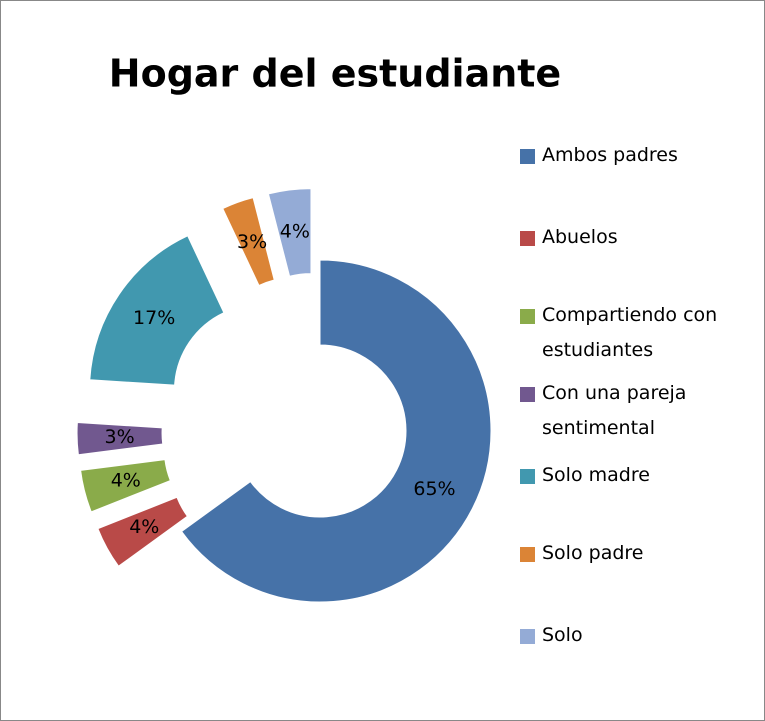 This screenshot has height=721, width=765. I want to click on legend-item: Con una pareja sentimental, so click(638, 411).